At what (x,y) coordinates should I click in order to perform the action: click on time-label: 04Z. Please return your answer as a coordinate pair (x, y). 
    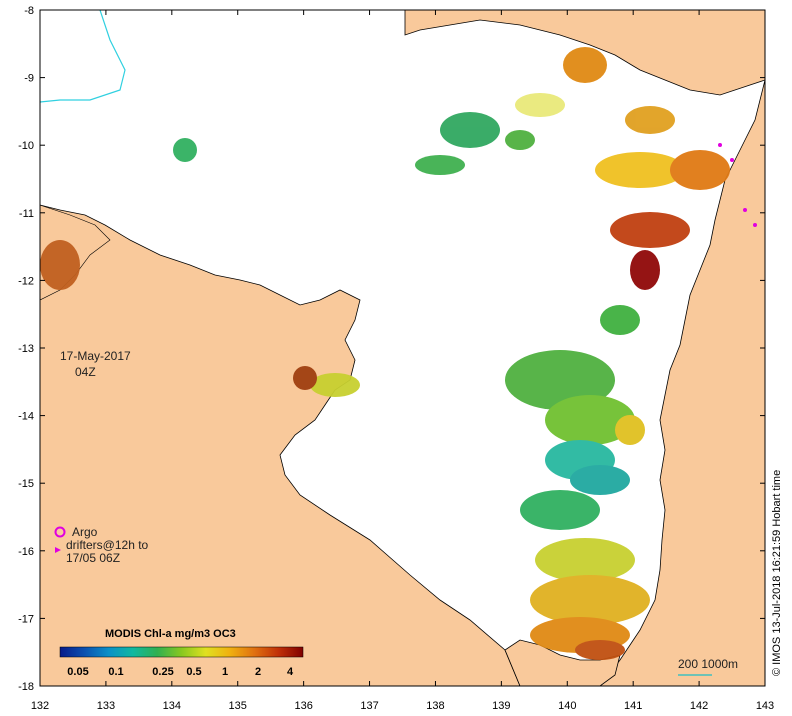
    Looking at the image, I should click on (85, 372).